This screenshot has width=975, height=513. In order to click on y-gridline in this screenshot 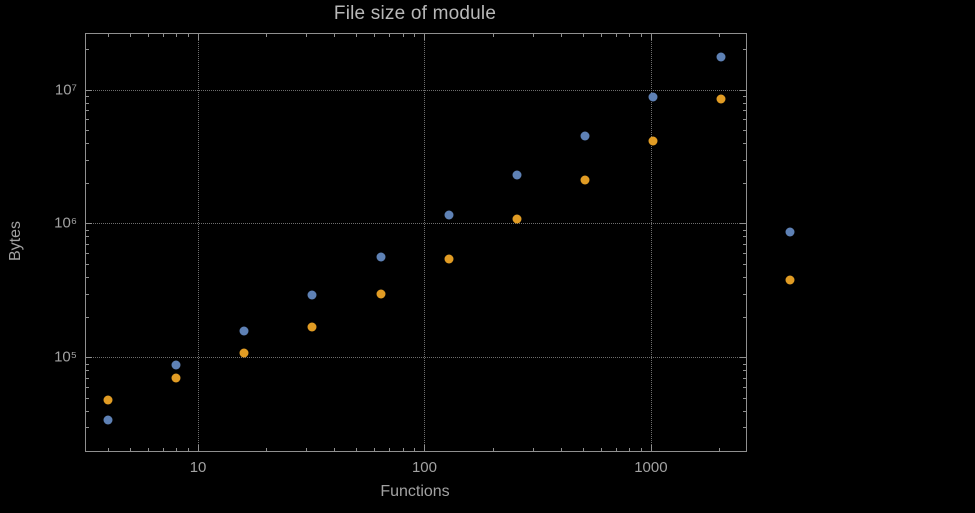, I will do `click(416, 90)`.